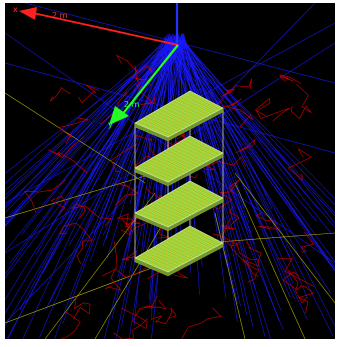  I want to click on x-axis-scale-label: 2 m, so click(60, 15).